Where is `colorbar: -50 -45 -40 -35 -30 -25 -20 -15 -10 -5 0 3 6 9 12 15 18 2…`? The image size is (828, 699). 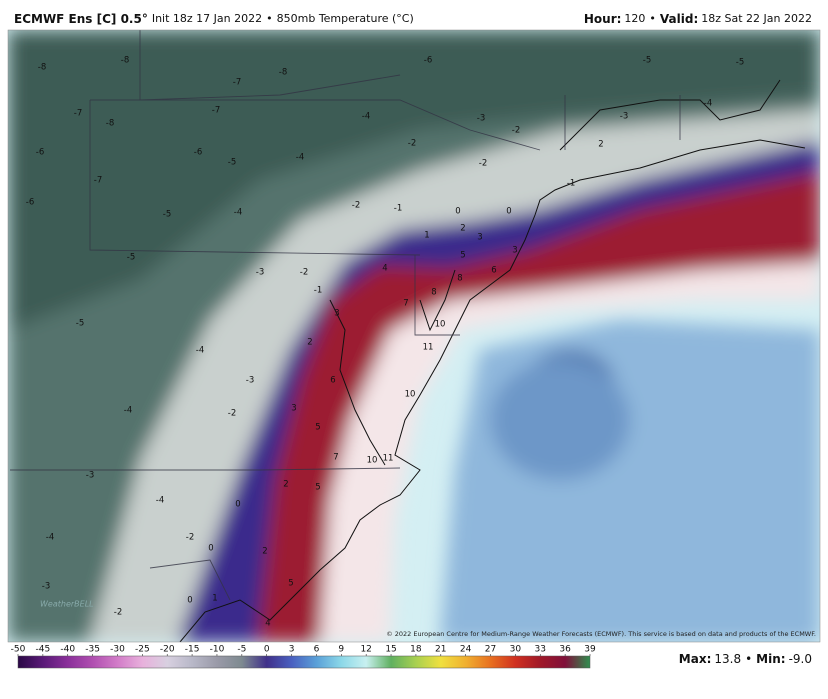 colorbar: -50 -45 -40 -35 -30 -25 -20 -15 -10 -5 0 3 6 9 12 15 18 2… is located at coordinates (303, 657).